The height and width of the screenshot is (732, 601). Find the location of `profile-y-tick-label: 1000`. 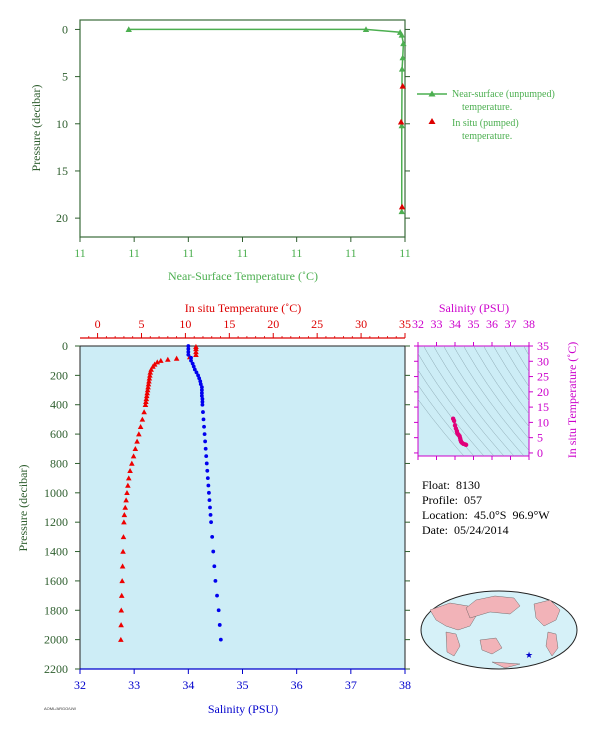

profile-y-tick-label: 1000 is located at coordinates (56, 493).